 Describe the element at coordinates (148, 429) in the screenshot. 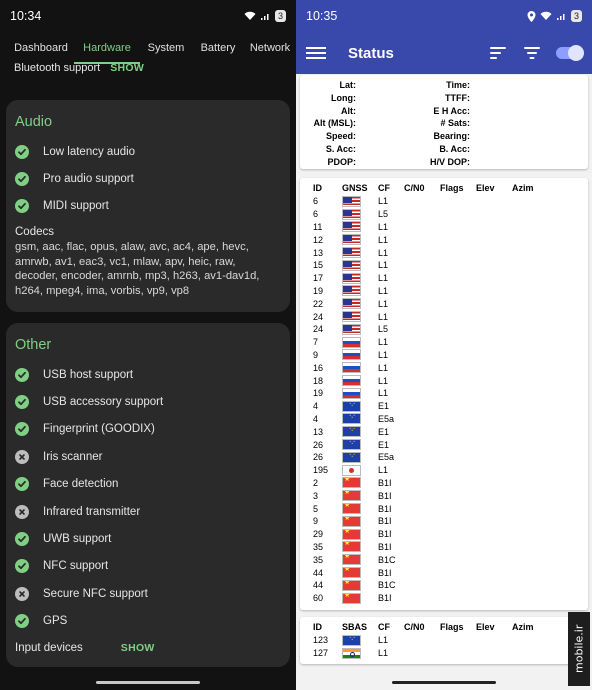

I see `feature-row: Fingerprint (GOODIX)` at that location.